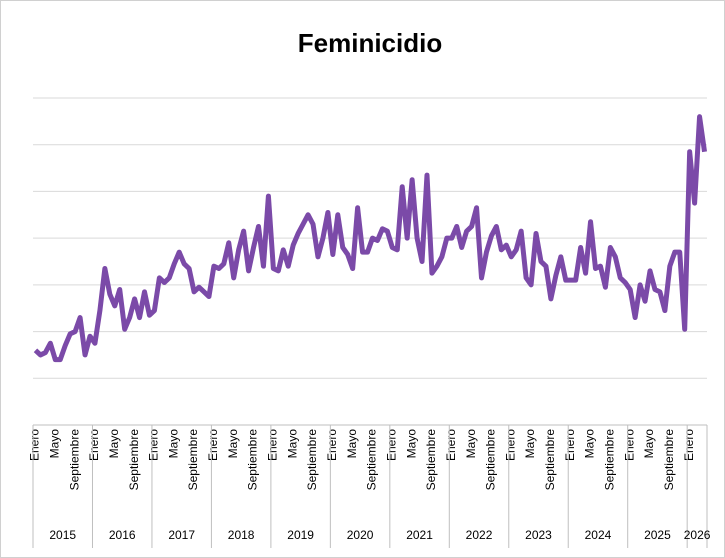  What do you see at coordinates (181, 535) in the screenshot?
I see `year-label: 2017` at bounding box center [181, 535].